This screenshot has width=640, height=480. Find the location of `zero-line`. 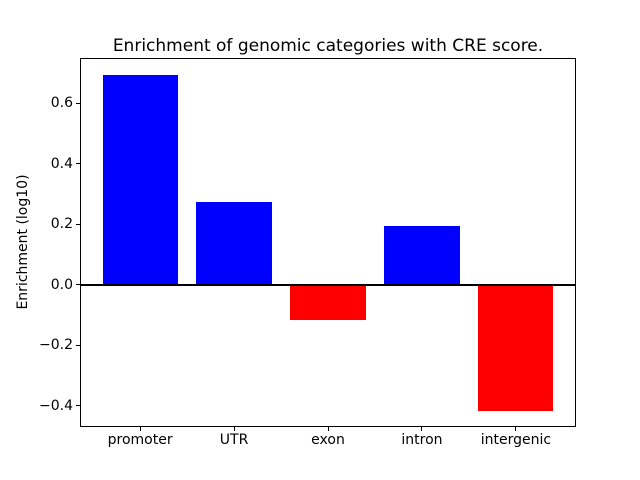

zero-line is located at coordinates (328, 284).